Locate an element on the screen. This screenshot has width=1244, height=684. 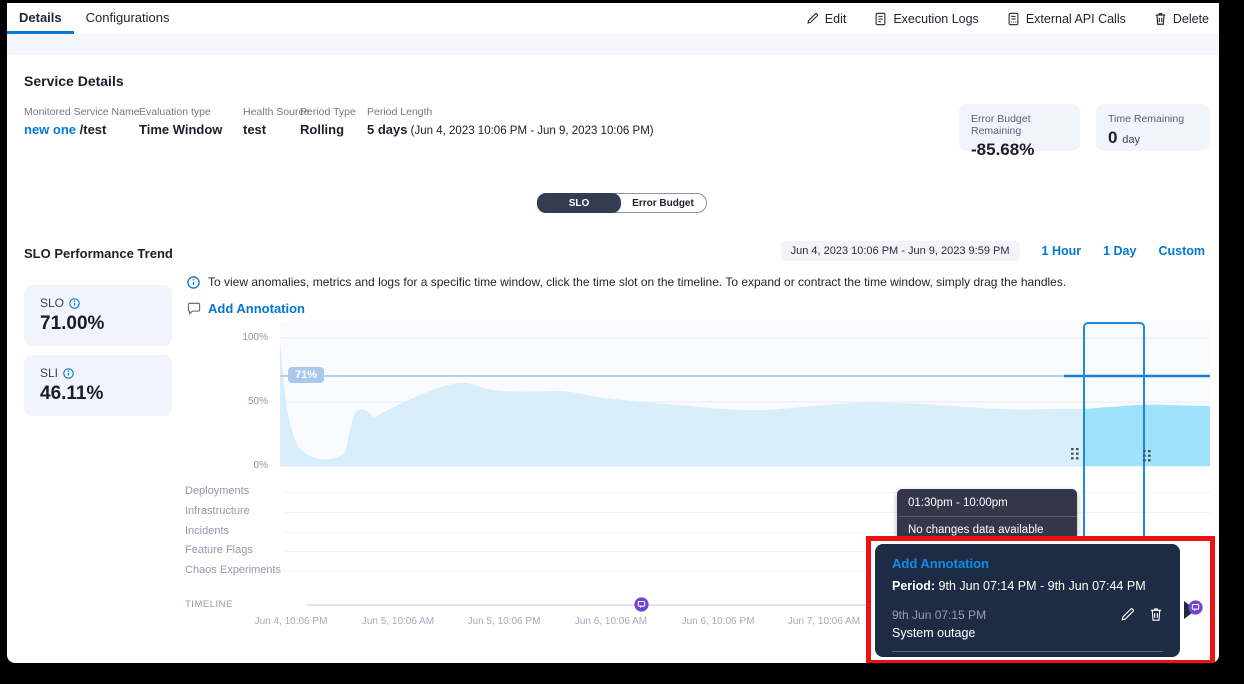
field-label: Evaluation type is located at coordinates (175, 112).